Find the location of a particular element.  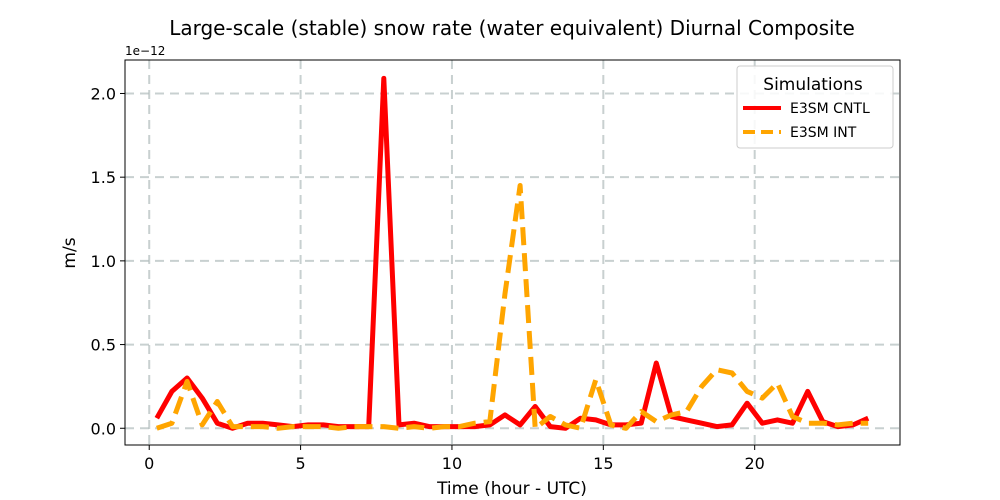

y-tick-label: 1.5 is located at coordinates (103, 177).